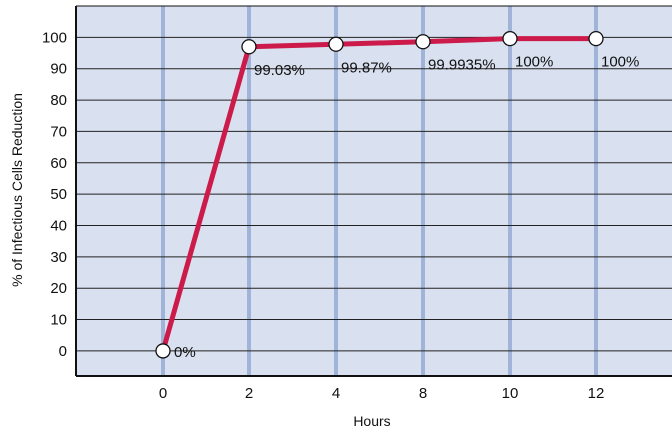 The height and width of the screenshot is (433, 672). Describe the element at coordinates (510, 393) in the screenshot. I see `x-tick-label-10: 10` at that location.